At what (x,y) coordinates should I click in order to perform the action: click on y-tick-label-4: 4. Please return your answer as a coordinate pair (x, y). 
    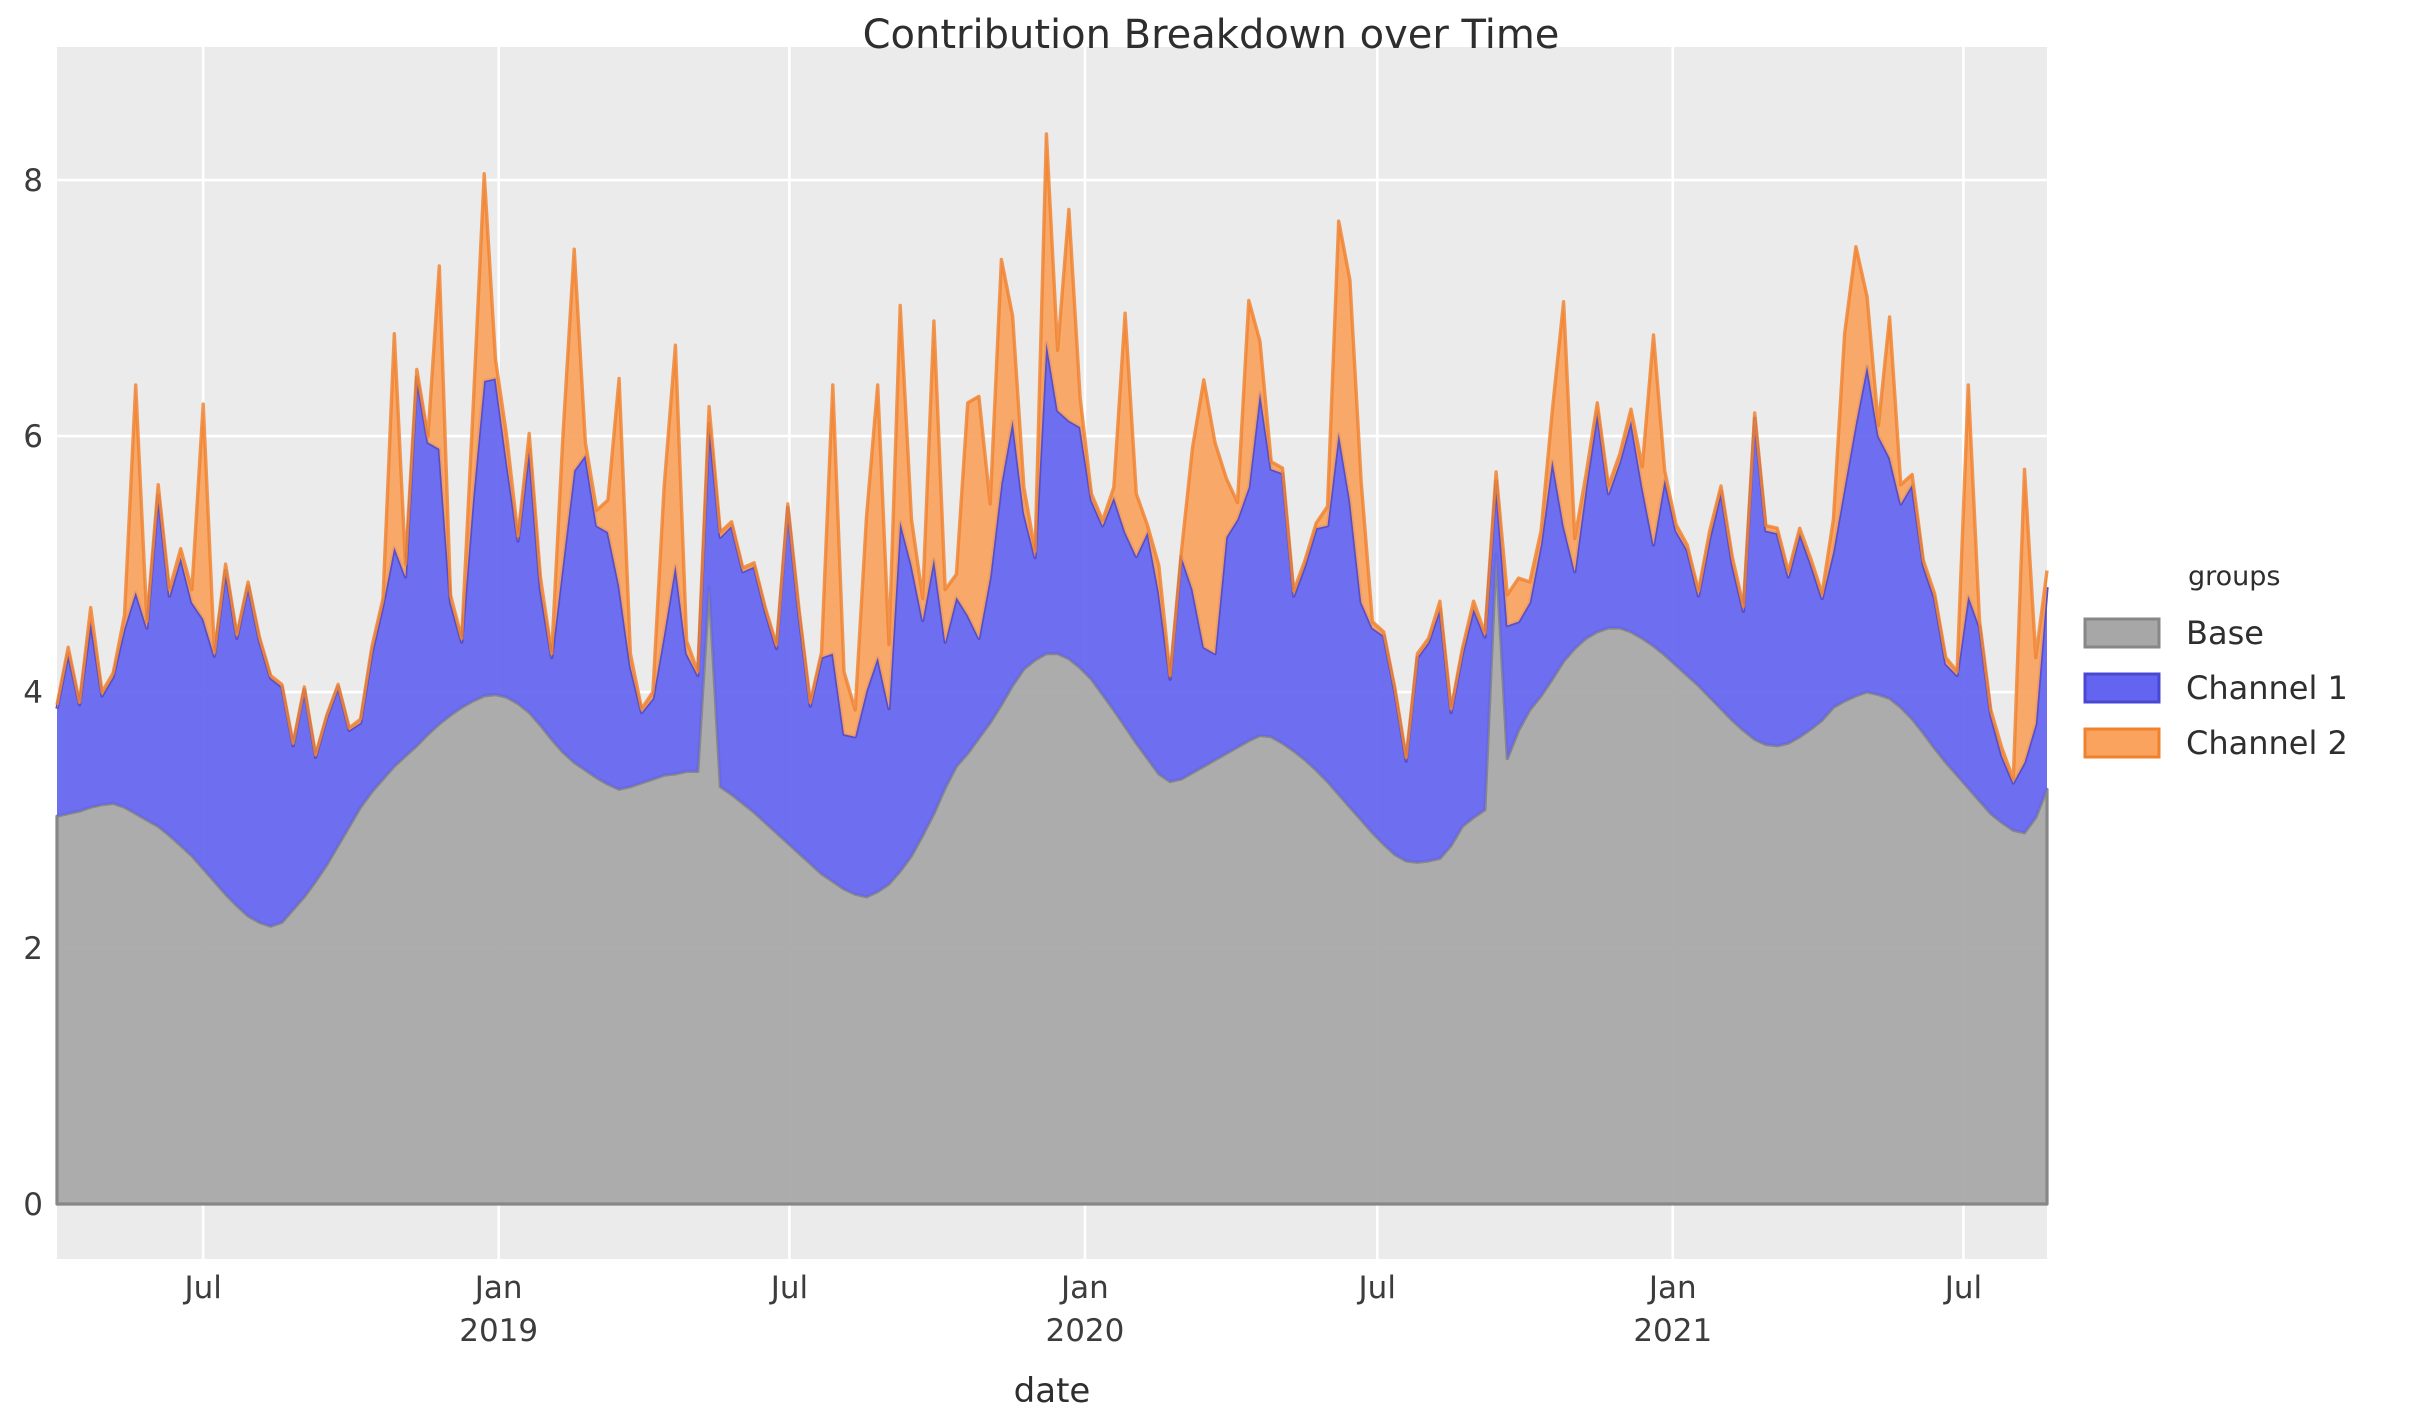
    Looking at the image, I should click on (33, 693).